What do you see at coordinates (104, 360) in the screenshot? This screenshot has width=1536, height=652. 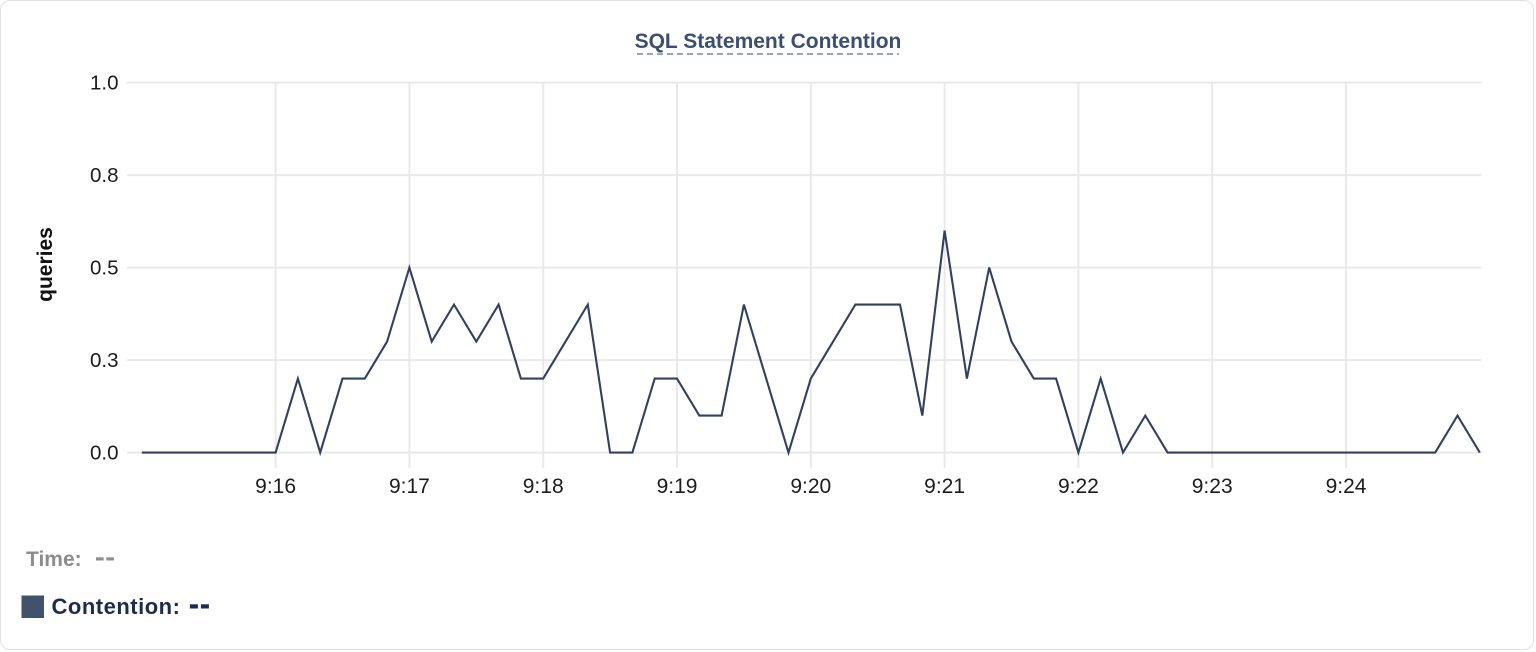 I see `svg-text: 0.3` at bounding box center [104, 360].